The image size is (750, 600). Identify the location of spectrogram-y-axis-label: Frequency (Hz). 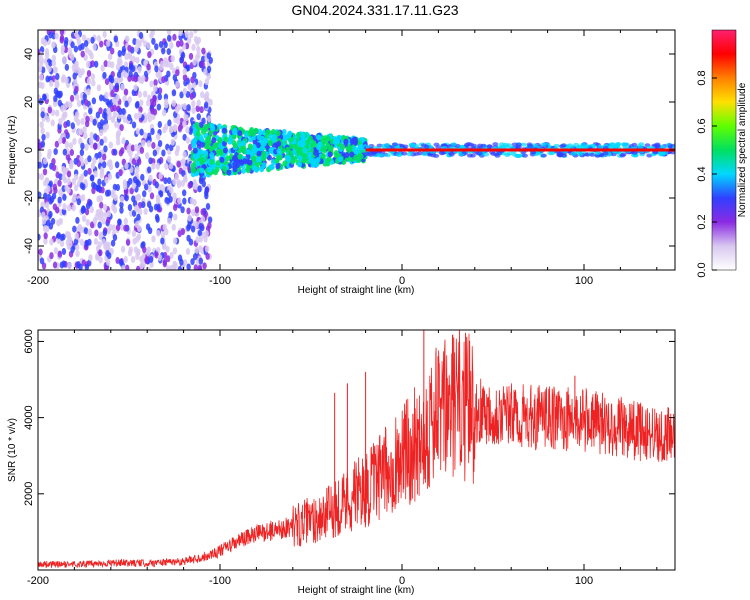
(12, 150).